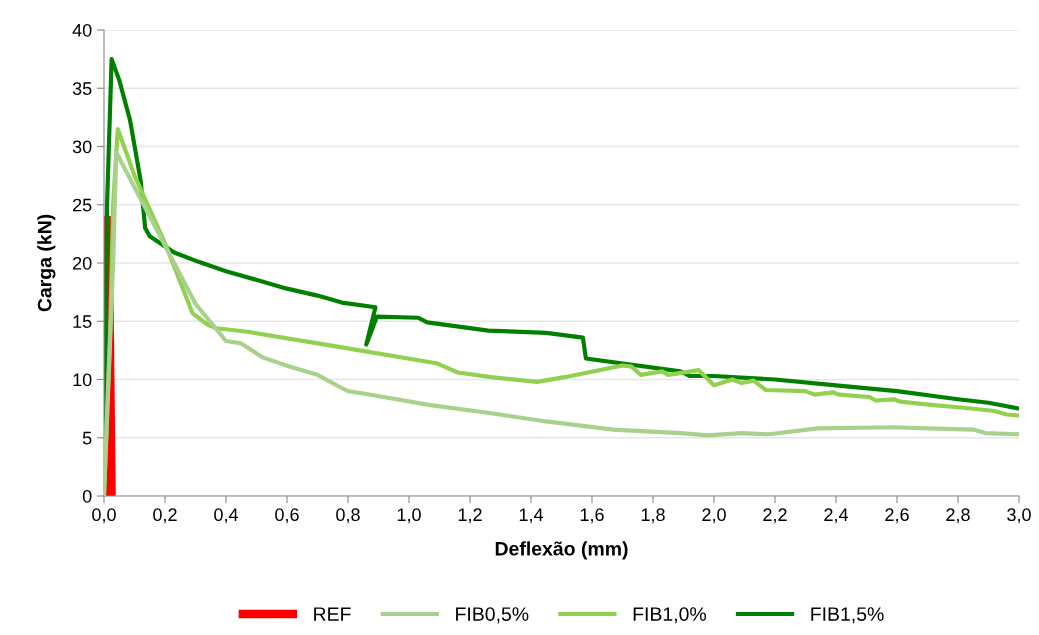 This screenshot has width=1039, height=635. Describe the element at coordinates (531, 516) in the screenshot. I see `x-tick-label: 1,4` at that location.